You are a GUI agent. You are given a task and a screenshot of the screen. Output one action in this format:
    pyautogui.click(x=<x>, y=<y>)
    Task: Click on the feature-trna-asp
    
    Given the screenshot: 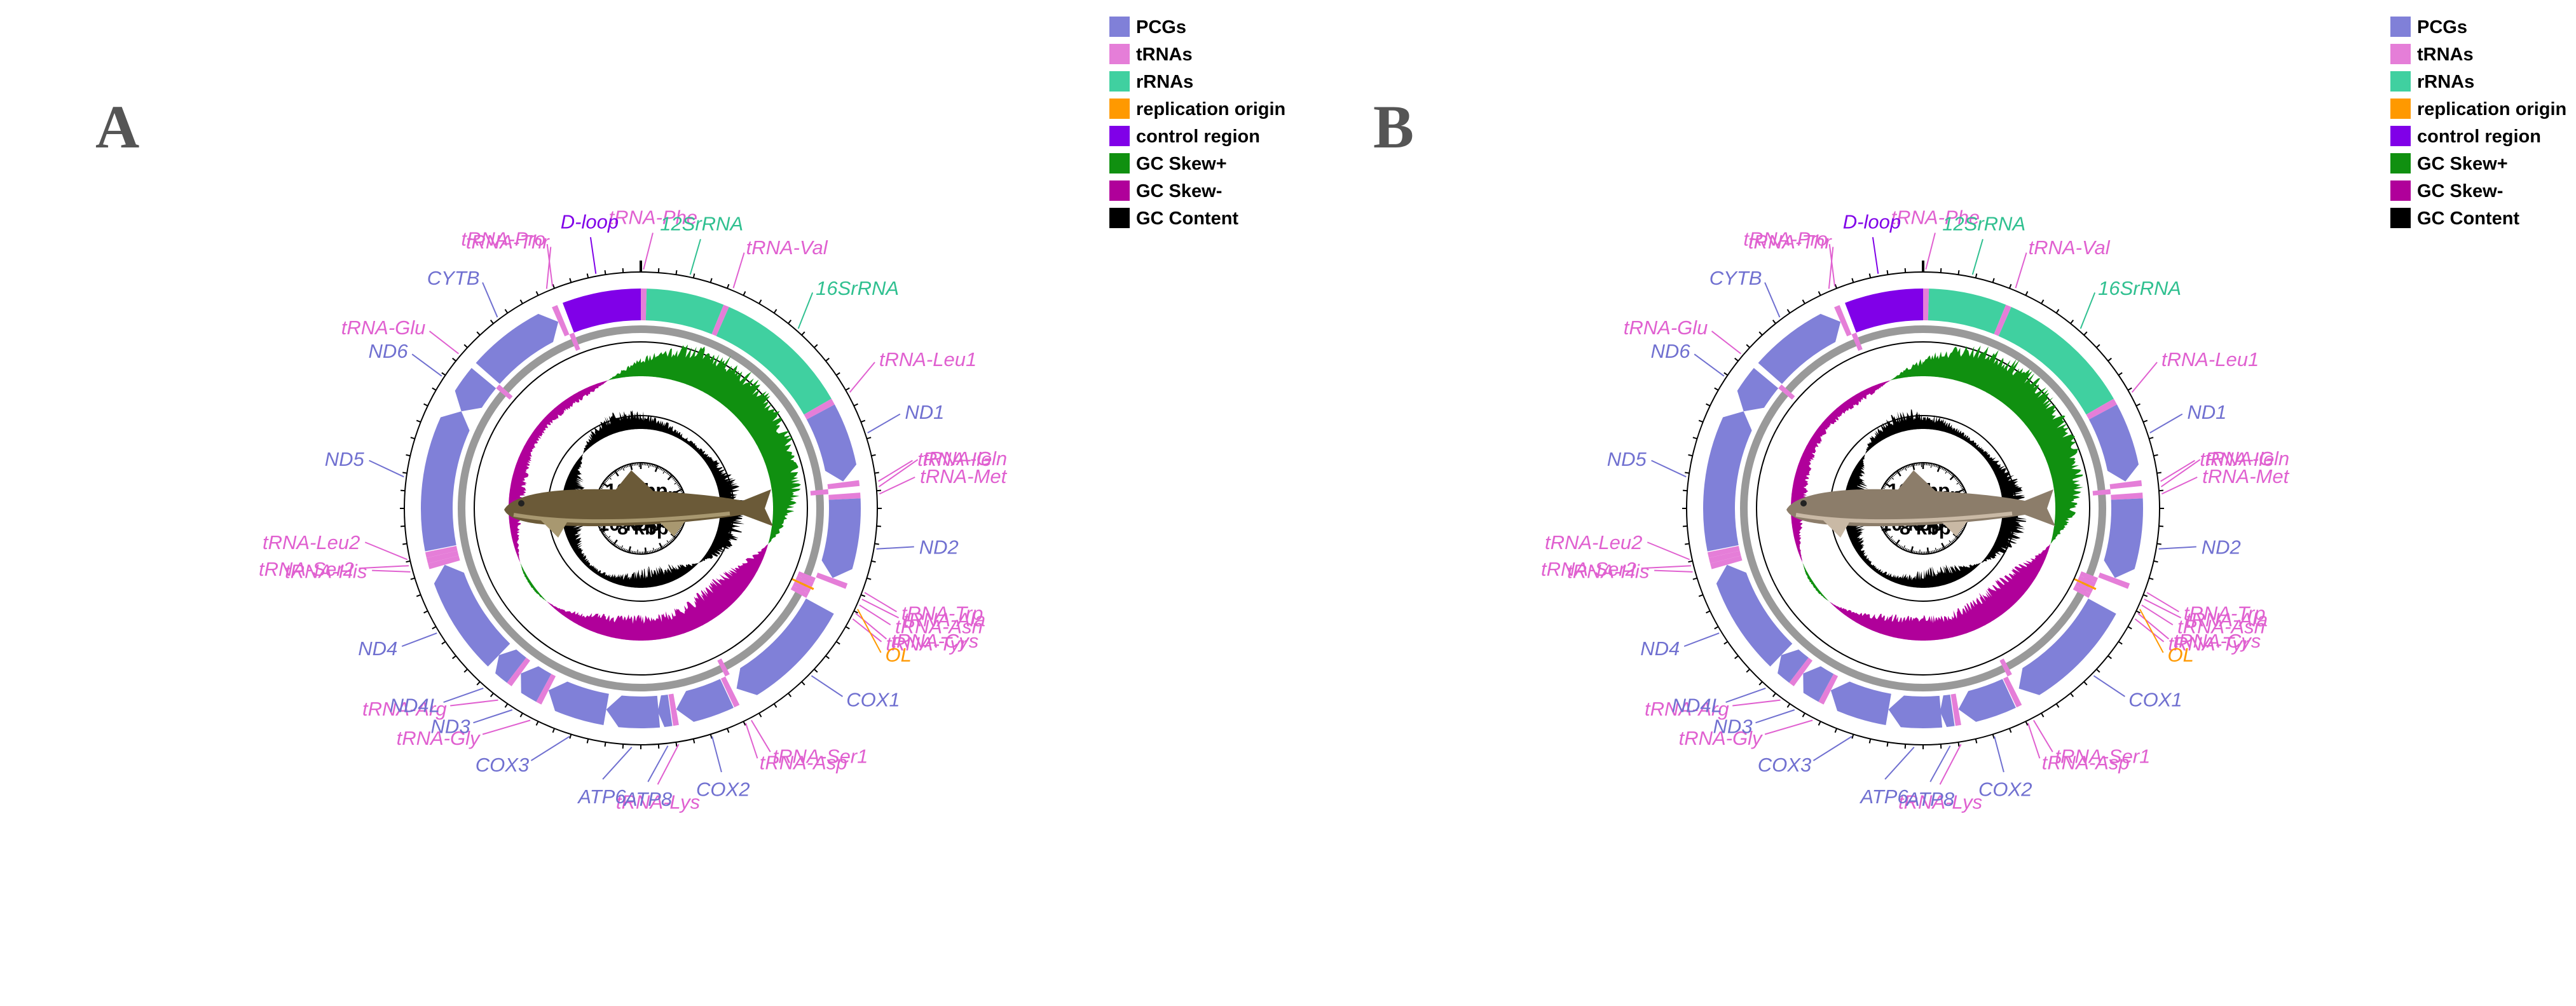 What is the action you would take?
    pyautogui.click(x=730, y=692)
    